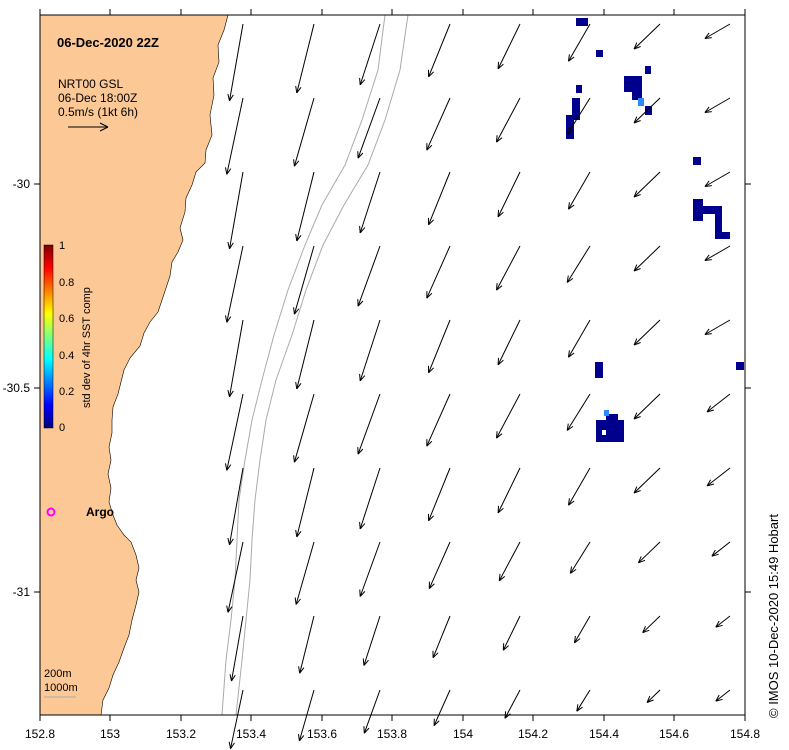 The width and height of the screenshot is (789, 750). Describe the element at coordinates (674, 734) in the screenshot. I see `lon-tick-label: 154.6` at that location.